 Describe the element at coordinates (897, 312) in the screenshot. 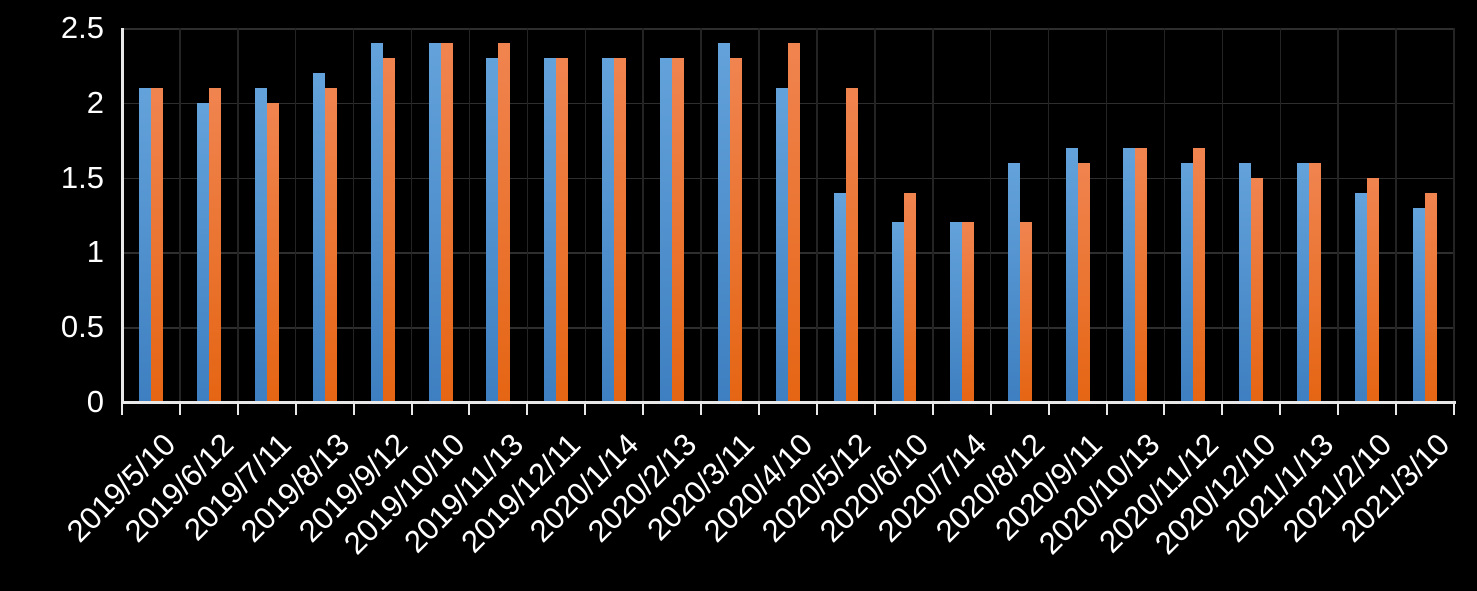

I see `bar-blue-2020/6/10` at that location.